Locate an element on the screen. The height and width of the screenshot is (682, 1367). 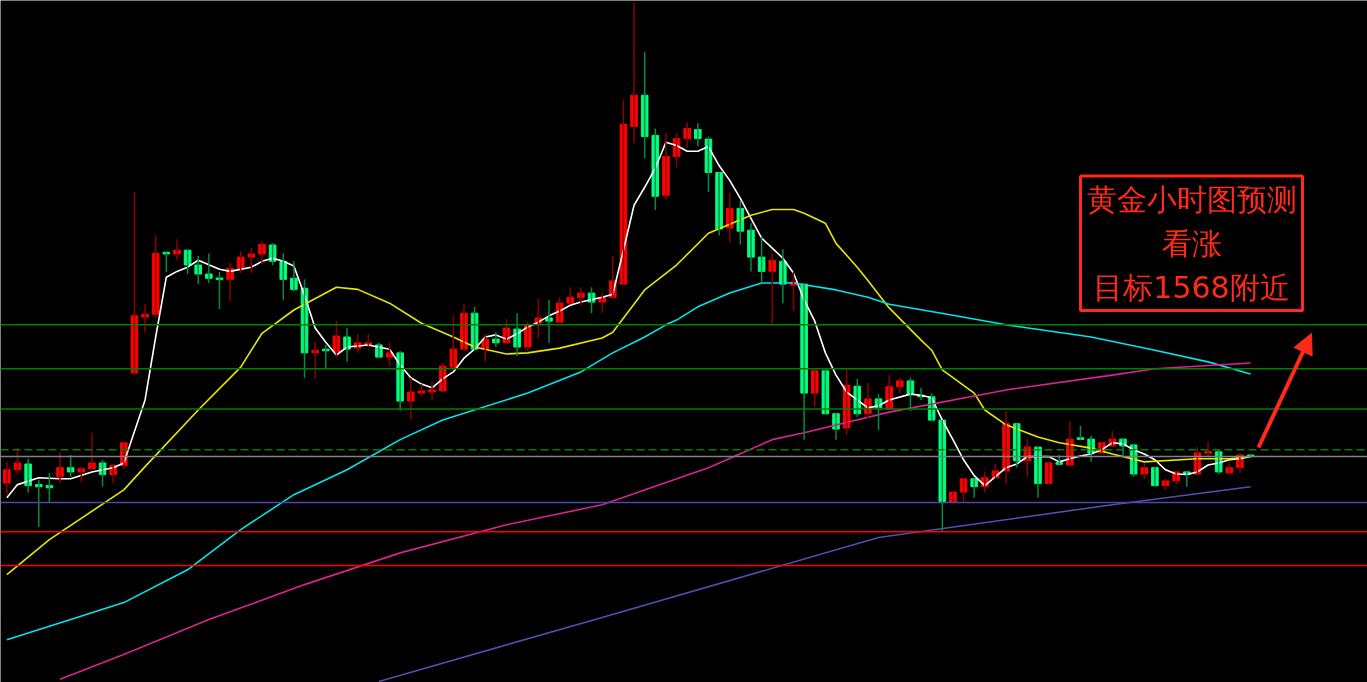
annotation: 看涨 is located at coordinates (1191, 243).